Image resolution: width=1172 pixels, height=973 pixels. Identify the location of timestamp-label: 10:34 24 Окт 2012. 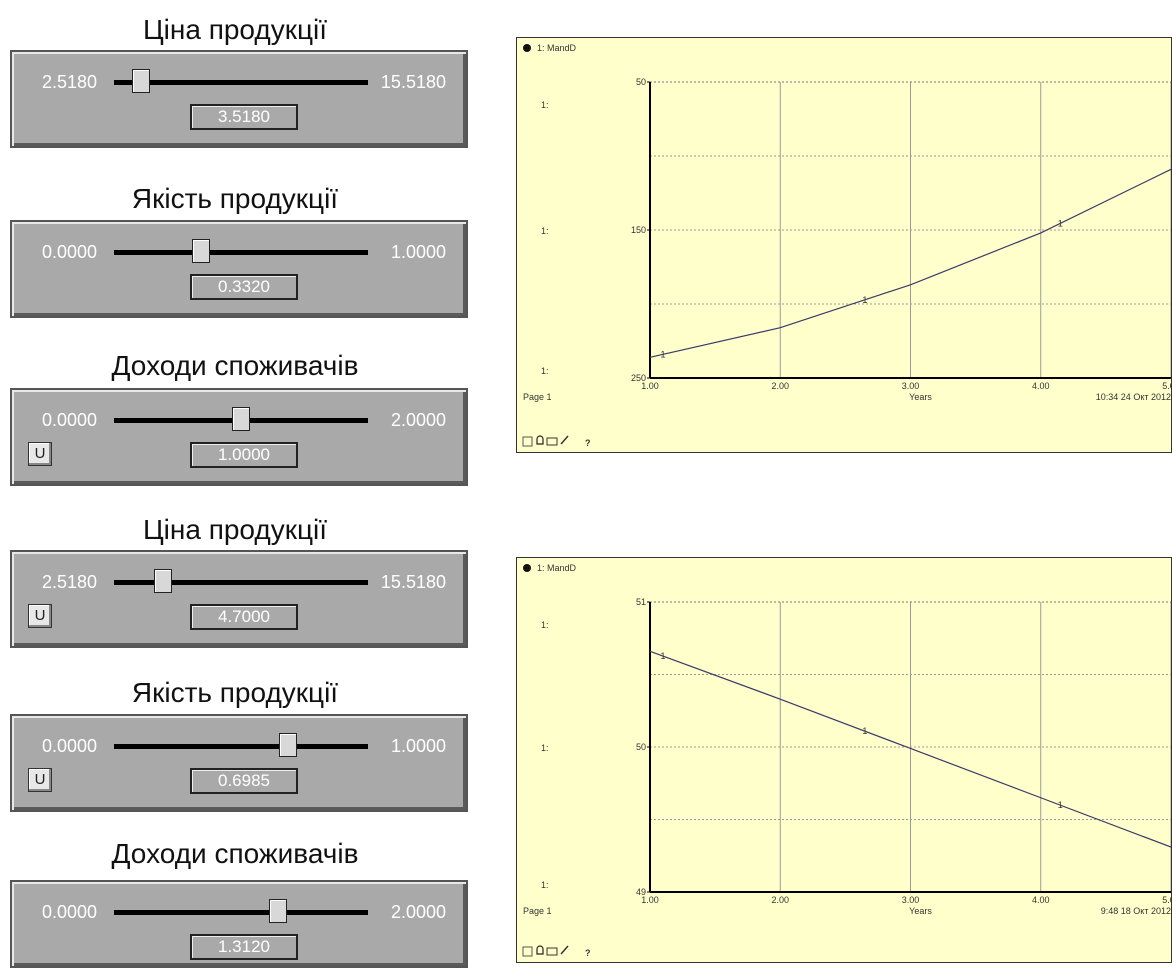
(1133, 397).